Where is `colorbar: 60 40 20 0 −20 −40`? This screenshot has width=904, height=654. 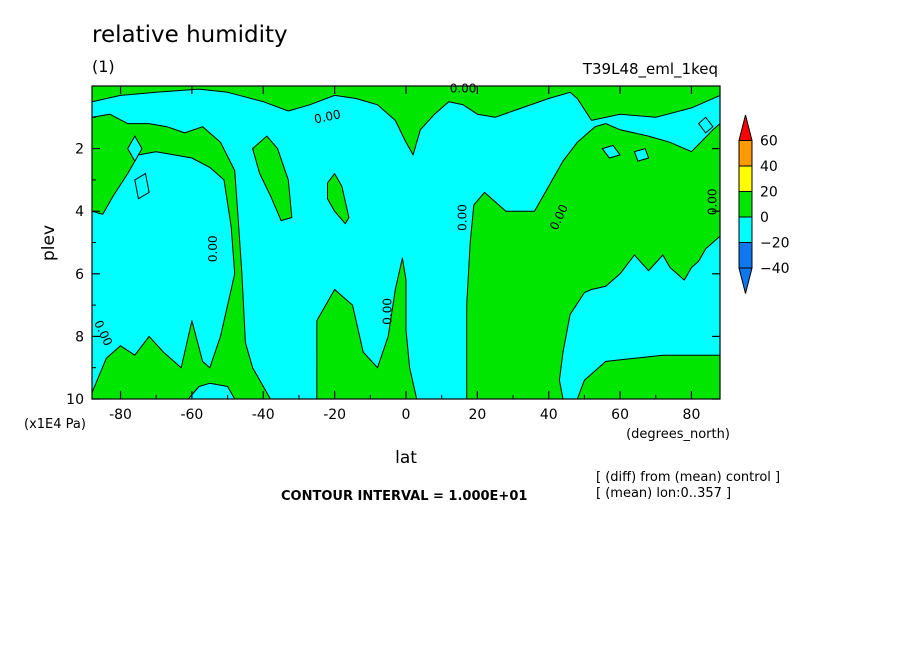 colorbar: 60 40 20 0 −20 −40 is located at coordinates (764, 204).